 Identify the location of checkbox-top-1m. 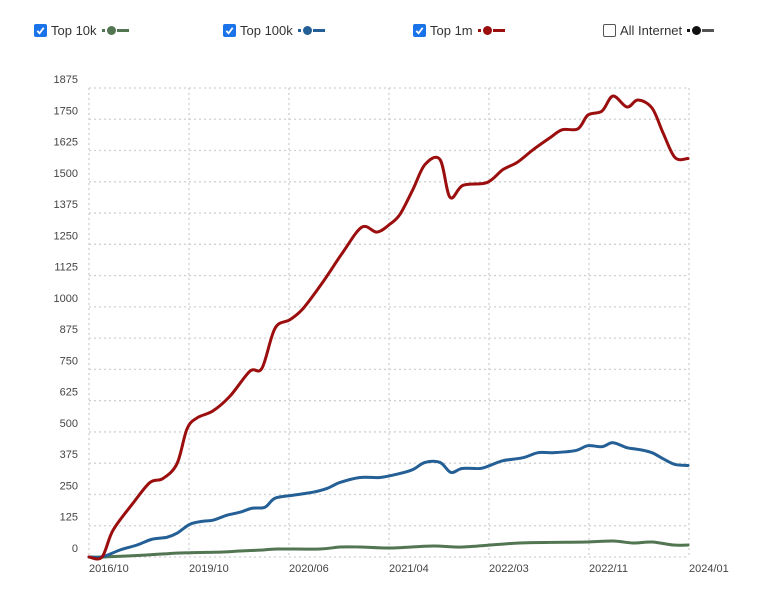
(419, 30).